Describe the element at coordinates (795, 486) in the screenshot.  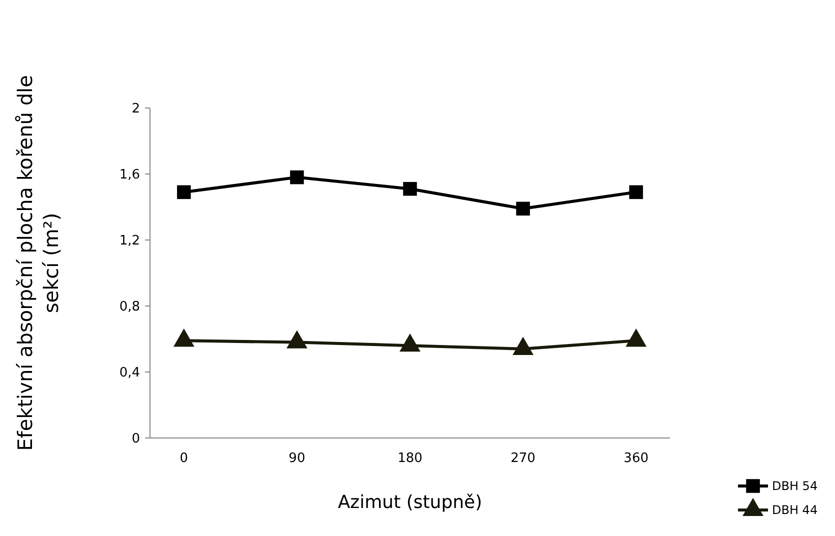
I see `legend-label: DBH 54` at that location.